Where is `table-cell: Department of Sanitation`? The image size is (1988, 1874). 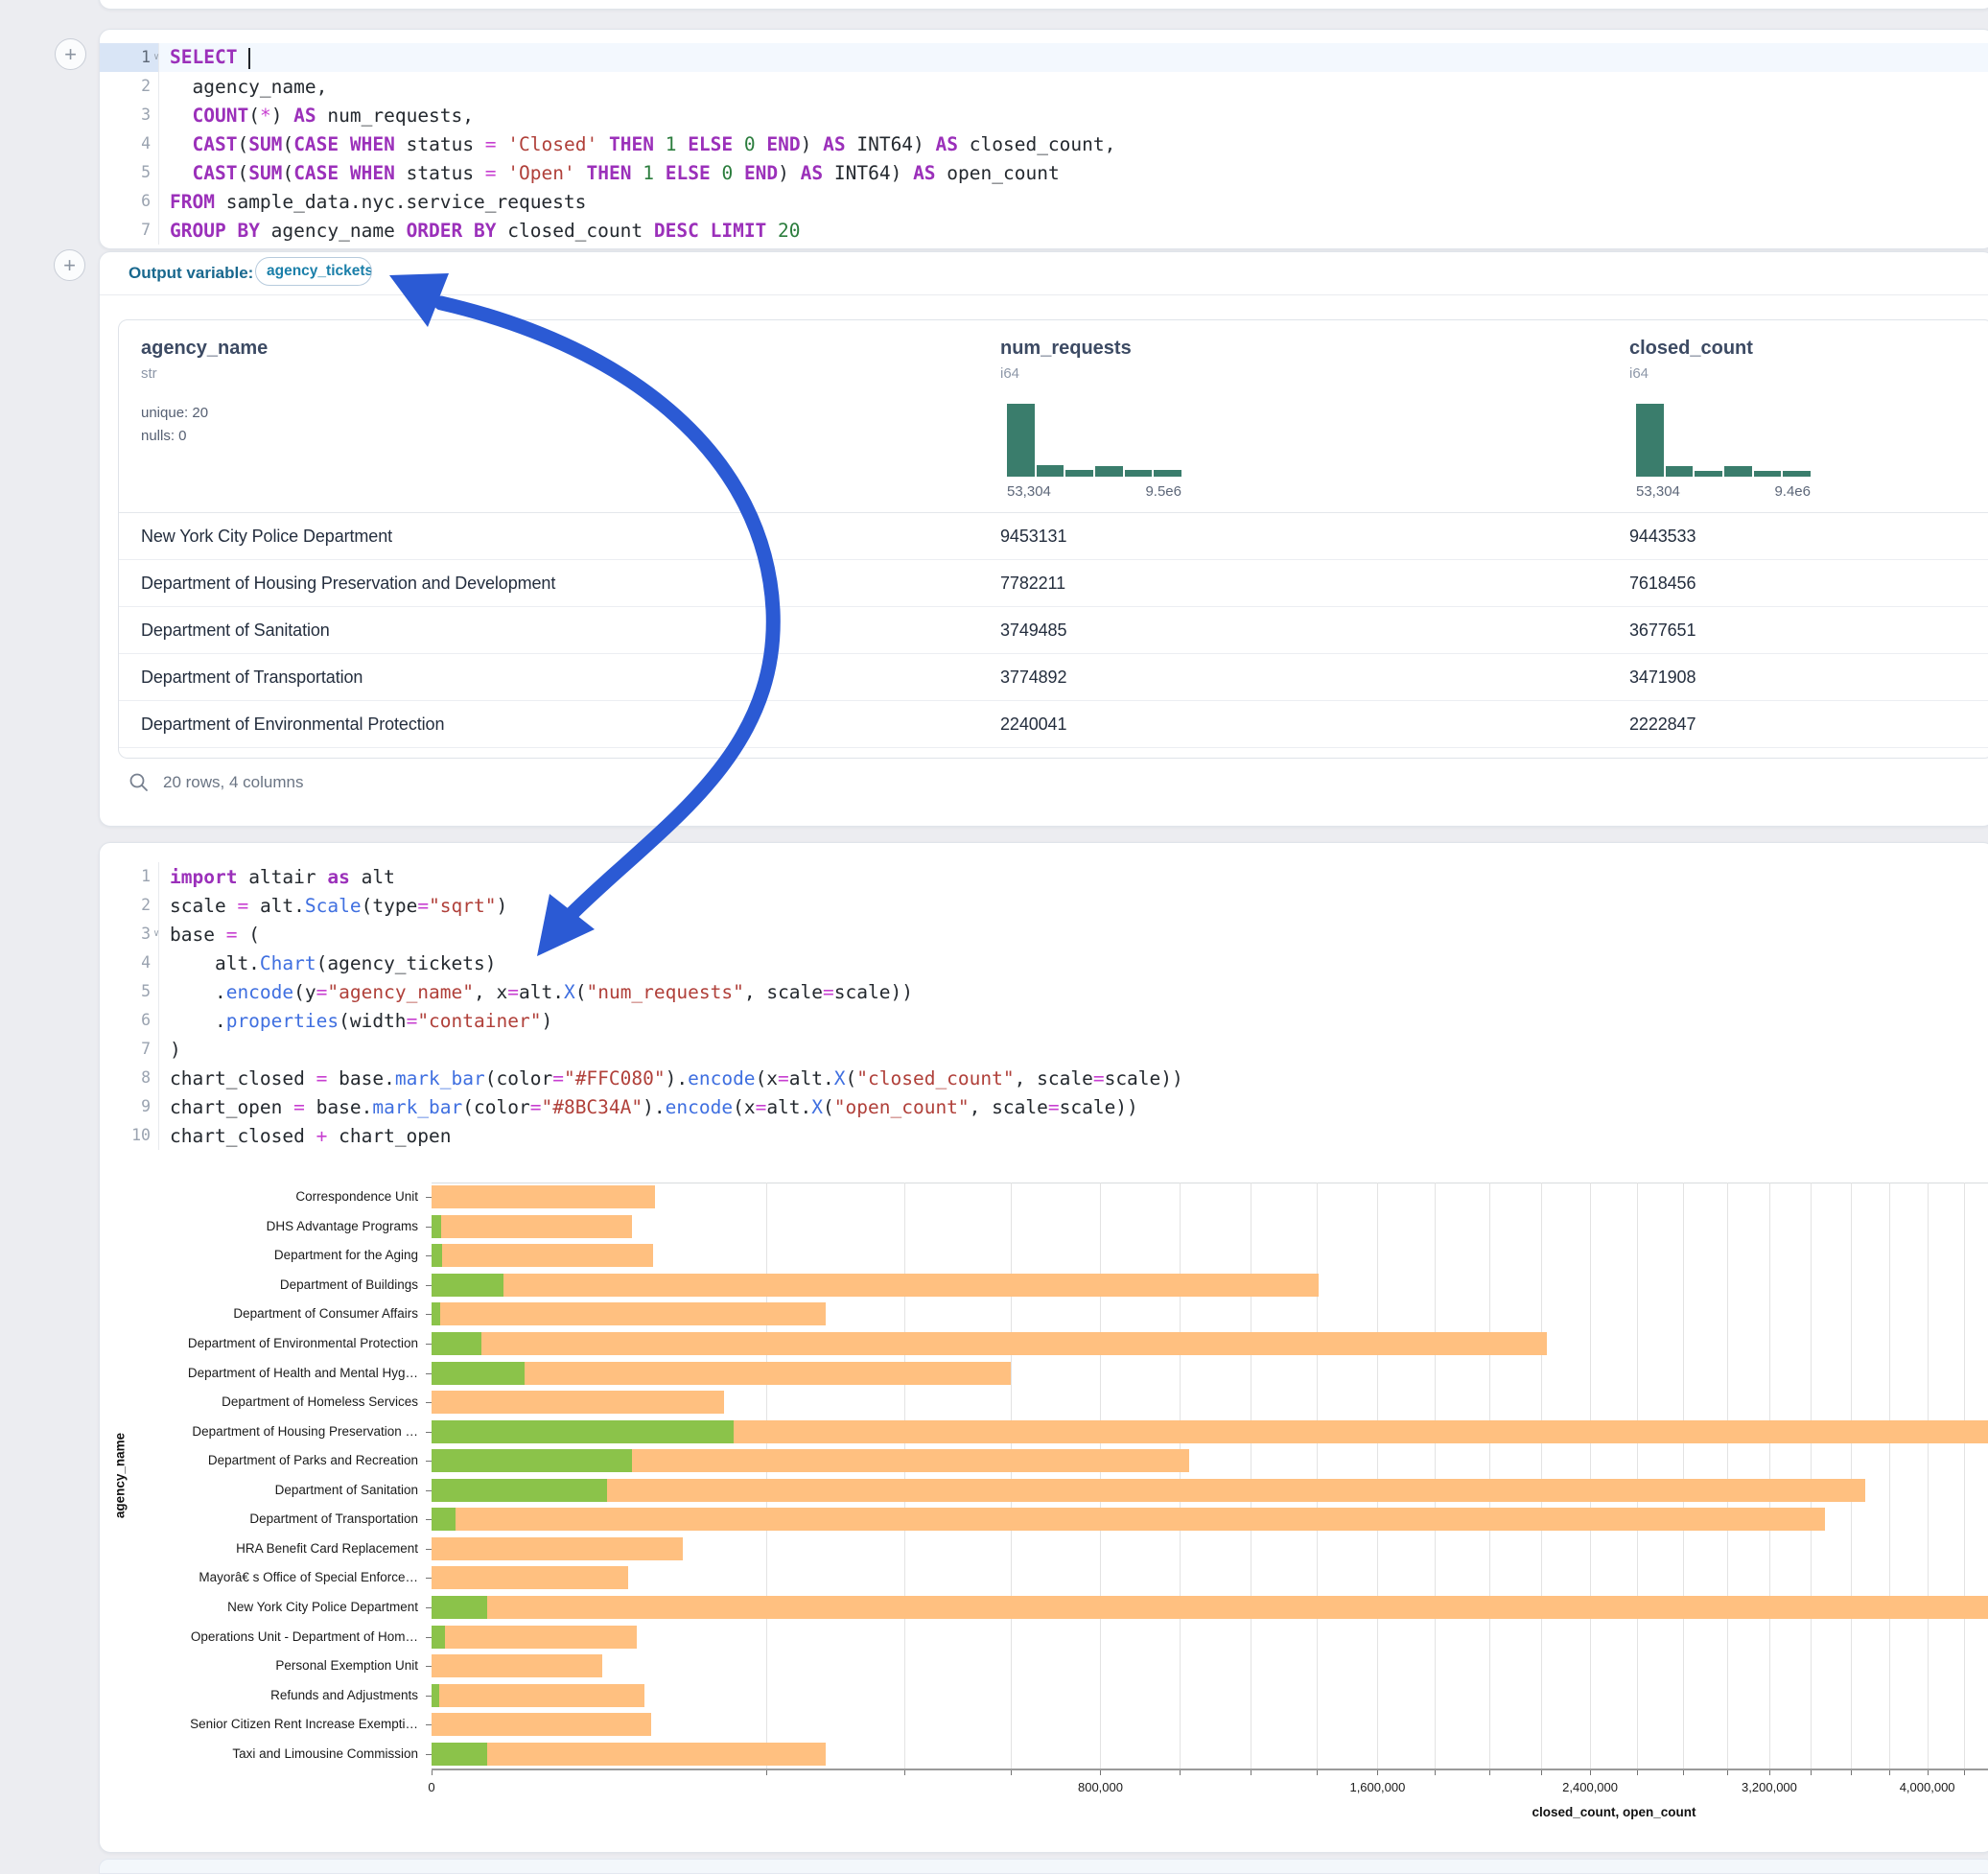
table-cell: Department of Sanitation is located at coordinates (236, 630).